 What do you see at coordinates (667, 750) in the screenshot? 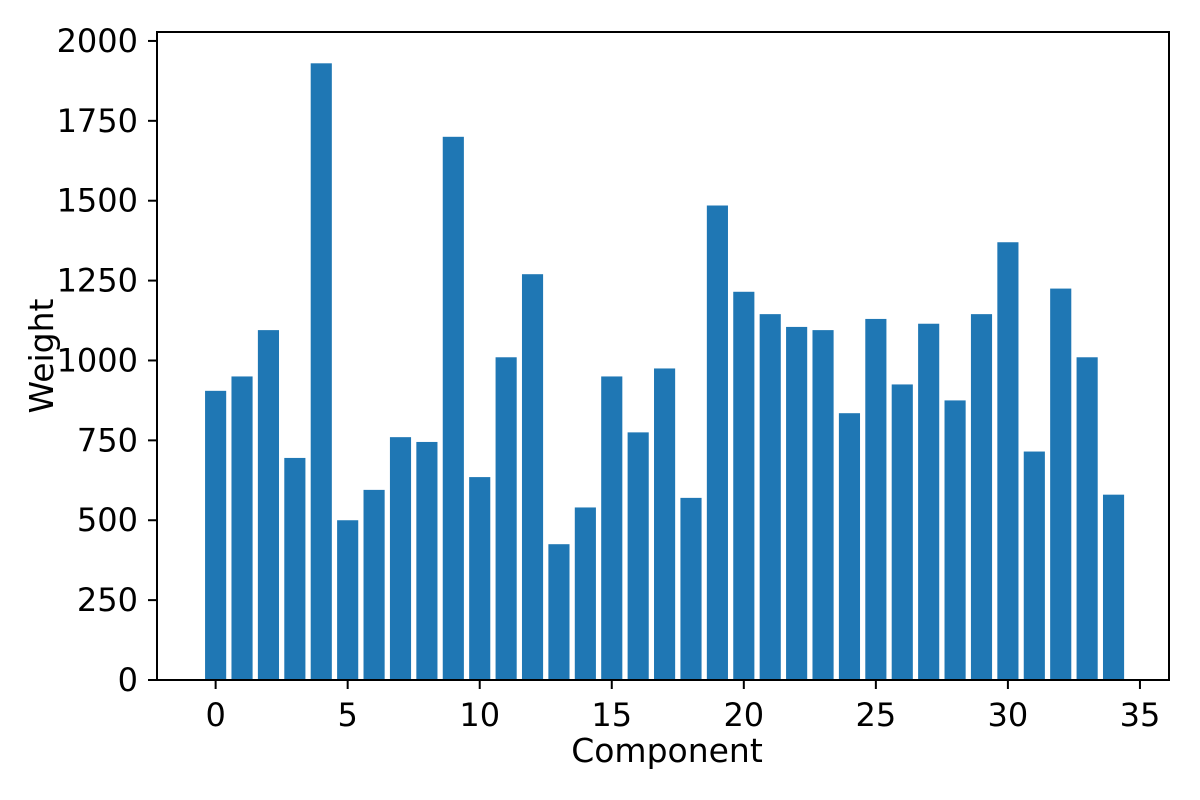
I see `x-axis-label: Component` at bounding box center [667, 750].